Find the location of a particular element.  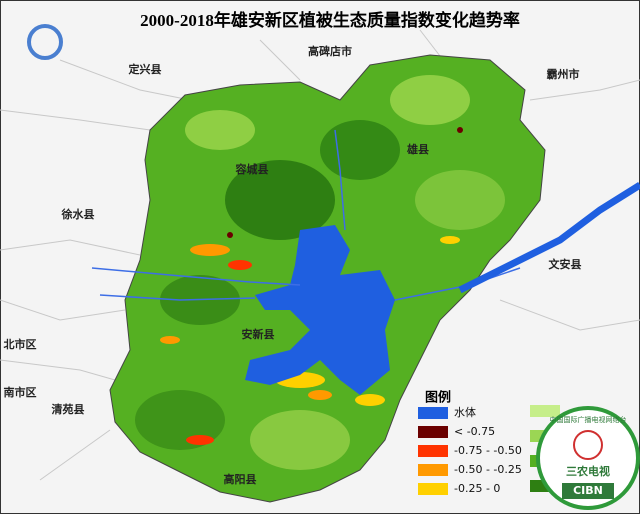

watermark: 中国国际广播电视网络台 三农电视 CIBN is located at coordinates (588, 458).